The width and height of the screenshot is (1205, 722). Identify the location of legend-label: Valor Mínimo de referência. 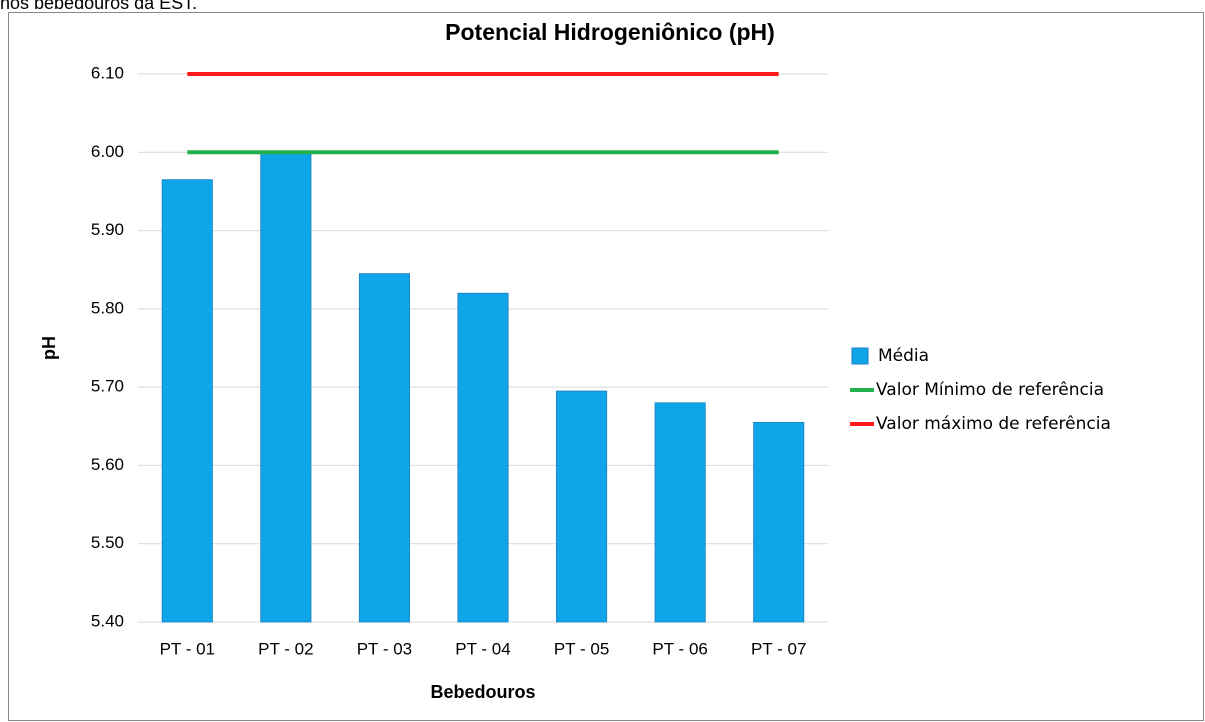
(990, 390).